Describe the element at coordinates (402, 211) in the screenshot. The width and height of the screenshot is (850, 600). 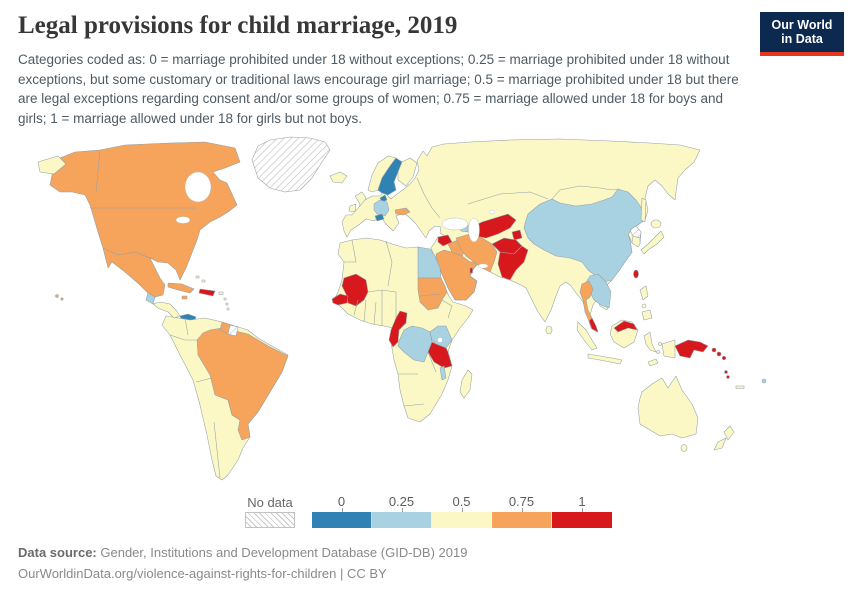
I see `country-slovakia` at that location.